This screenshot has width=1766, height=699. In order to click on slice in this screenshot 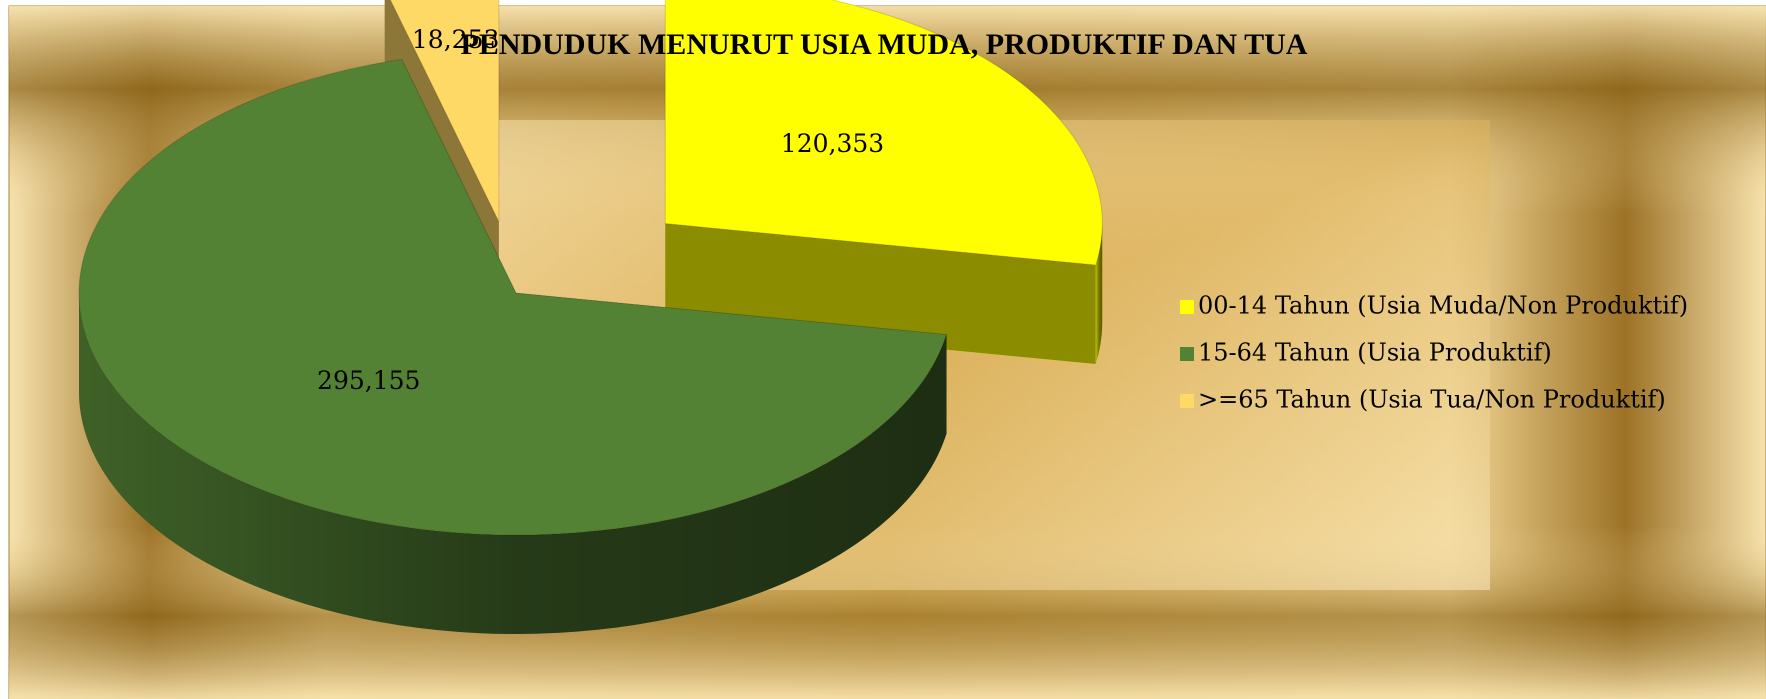, I will do `click(883, 182)`.